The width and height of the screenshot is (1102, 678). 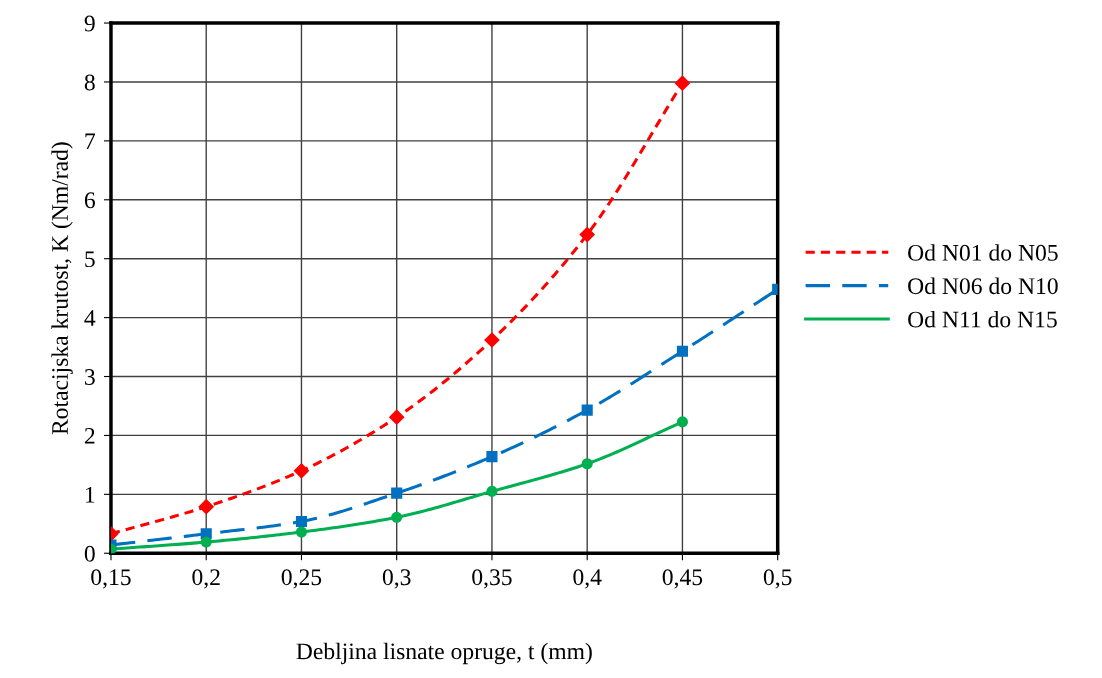 I want to click on y-tick-label: 5, so click(x=90, y=259).